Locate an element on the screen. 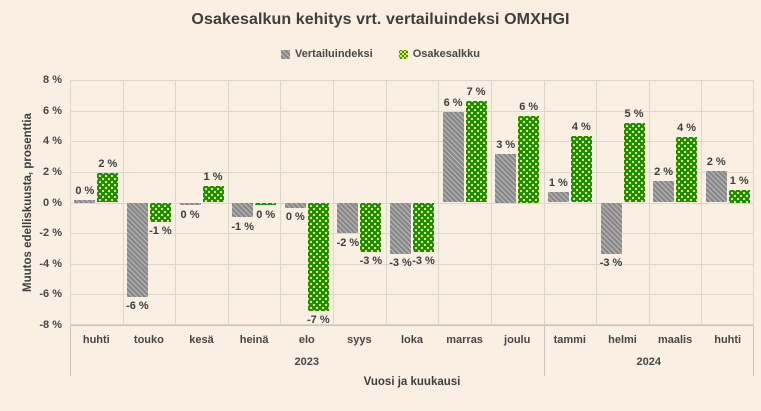 The image size is (761, 411). legend-label-osakesalkku: Osakesalkku is located at coordinates (446, 54).